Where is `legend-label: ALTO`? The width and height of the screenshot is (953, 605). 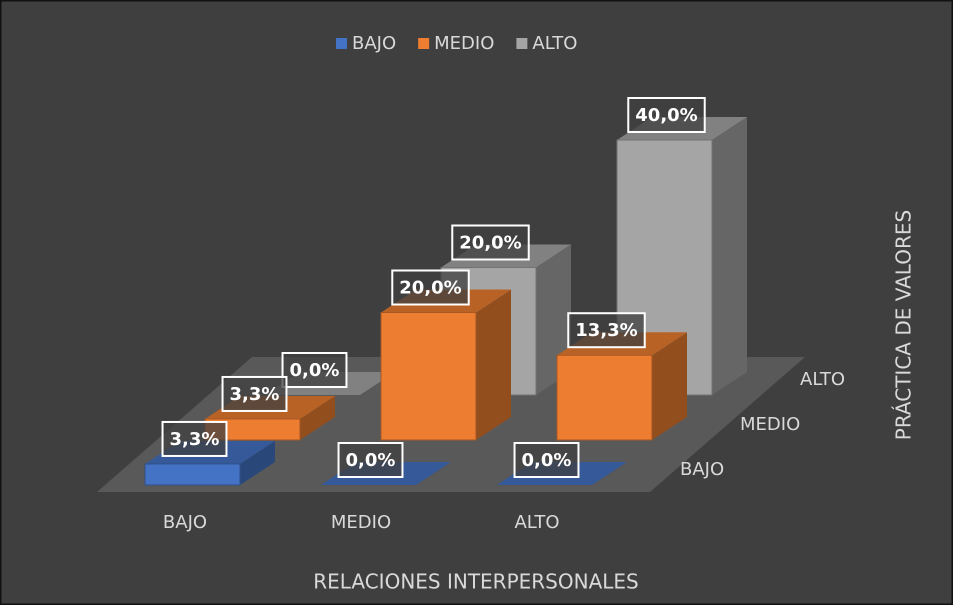
legend-label: ALTO is located at coordinates (554, 43).